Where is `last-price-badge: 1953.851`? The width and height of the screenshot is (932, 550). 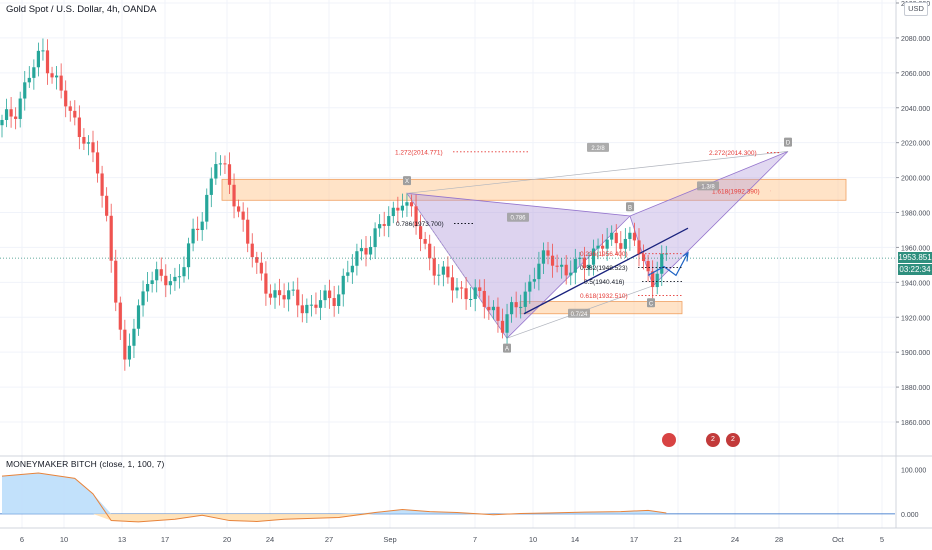
last-price-badge: 1953.851 is located at coordinates (915, 257).